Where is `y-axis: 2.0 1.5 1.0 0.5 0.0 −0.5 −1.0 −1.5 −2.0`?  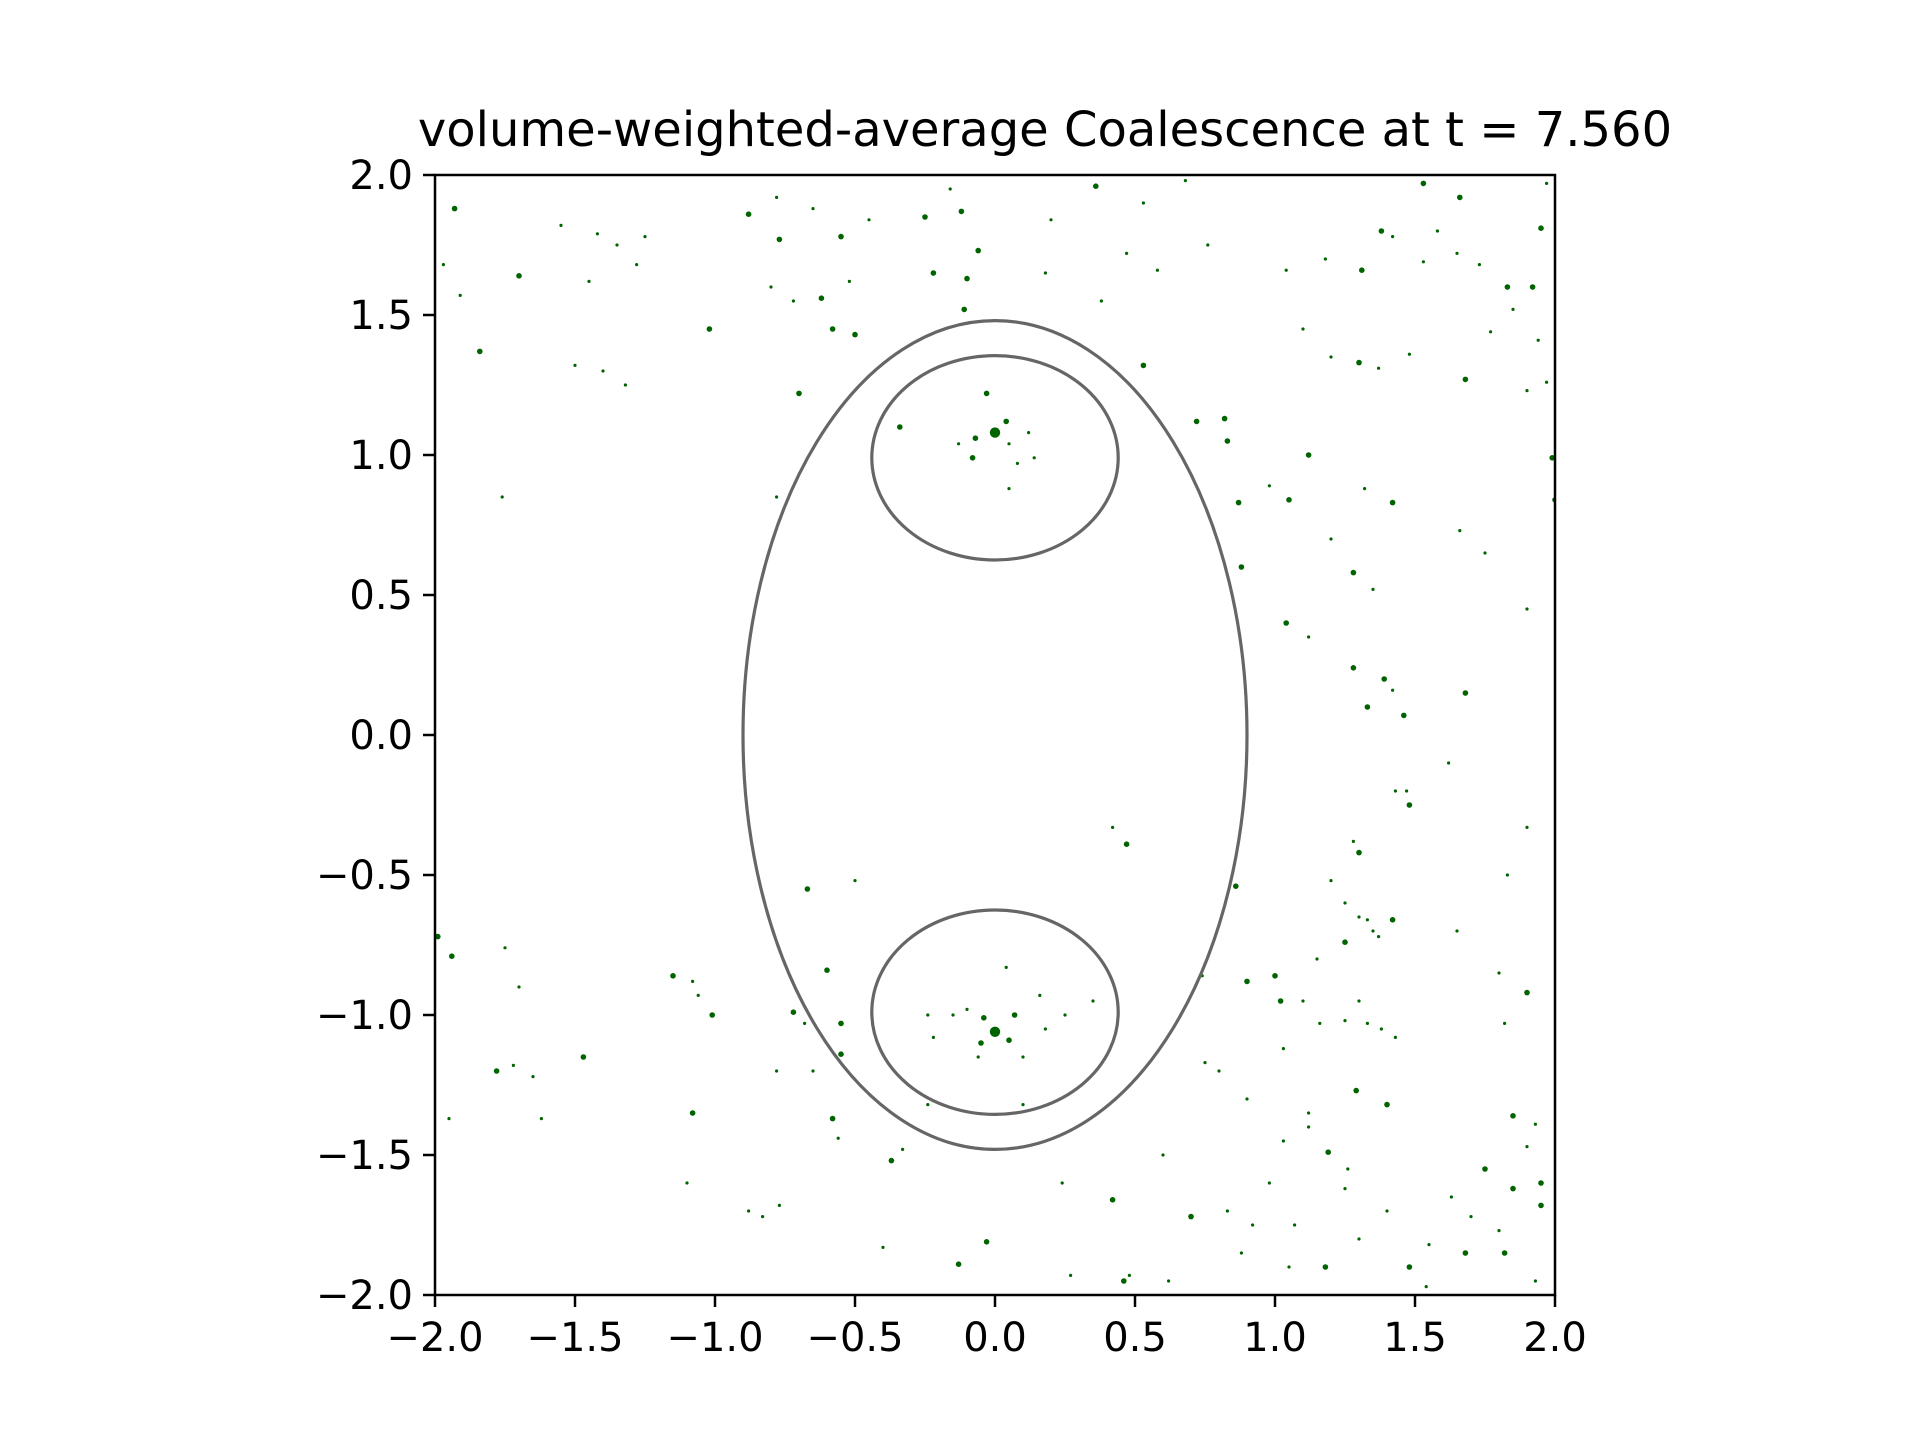 y-axis: 2.0 1.5 1.0 0.5 0.0 −0.5 −1.0 −1.5 −2.0 is located at coordinates (375, 736).